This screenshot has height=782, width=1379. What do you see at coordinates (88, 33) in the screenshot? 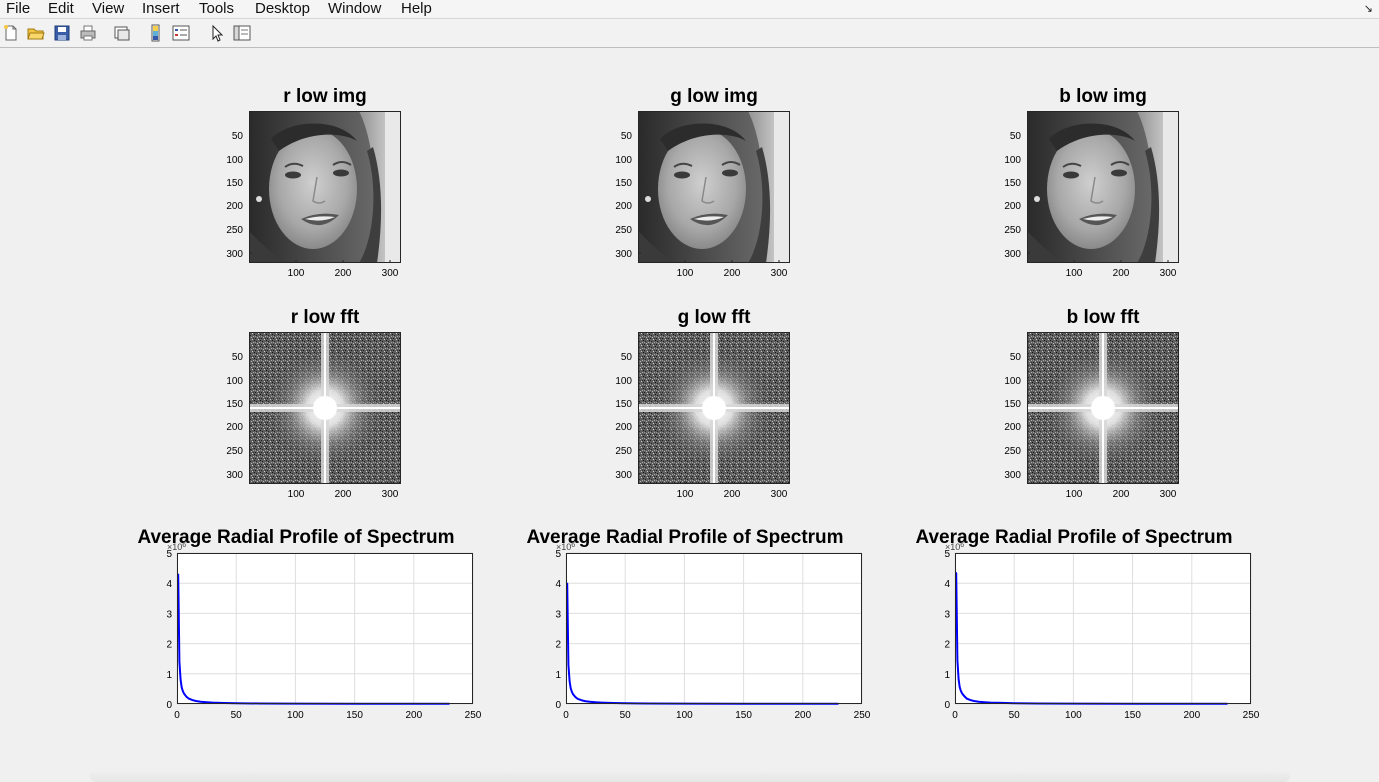
I see `print-icon` at bounding box center [88, 33].